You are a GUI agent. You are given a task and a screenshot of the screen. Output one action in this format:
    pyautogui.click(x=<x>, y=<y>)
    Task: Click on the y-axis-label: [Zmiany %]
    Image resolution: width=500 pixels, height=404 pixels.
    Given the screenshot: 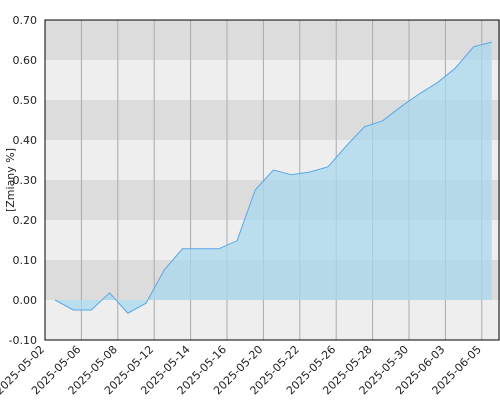 What is the action you would take?
    pyautogui.click(x=10, y=180)
    